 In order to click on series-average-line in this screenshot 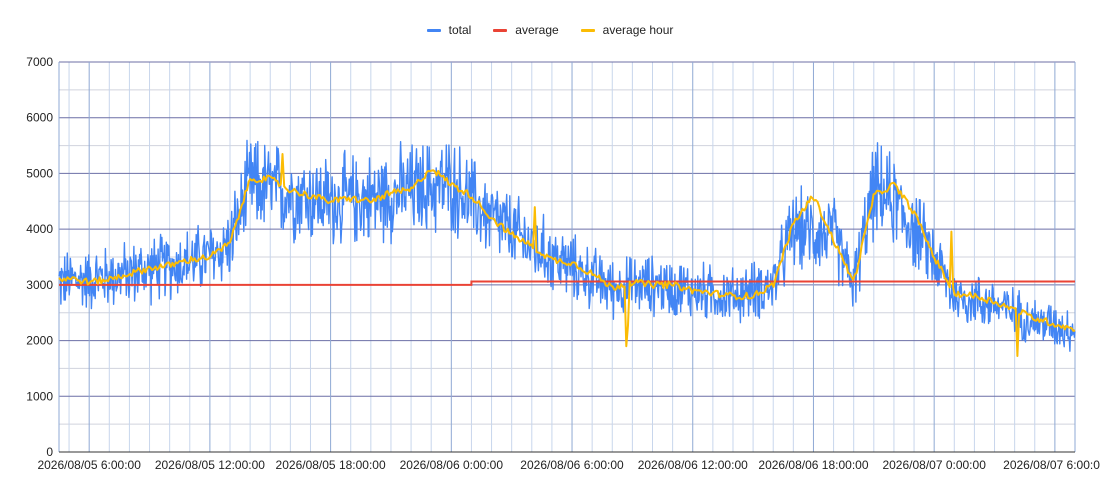, I will do `click(567, 283)`.